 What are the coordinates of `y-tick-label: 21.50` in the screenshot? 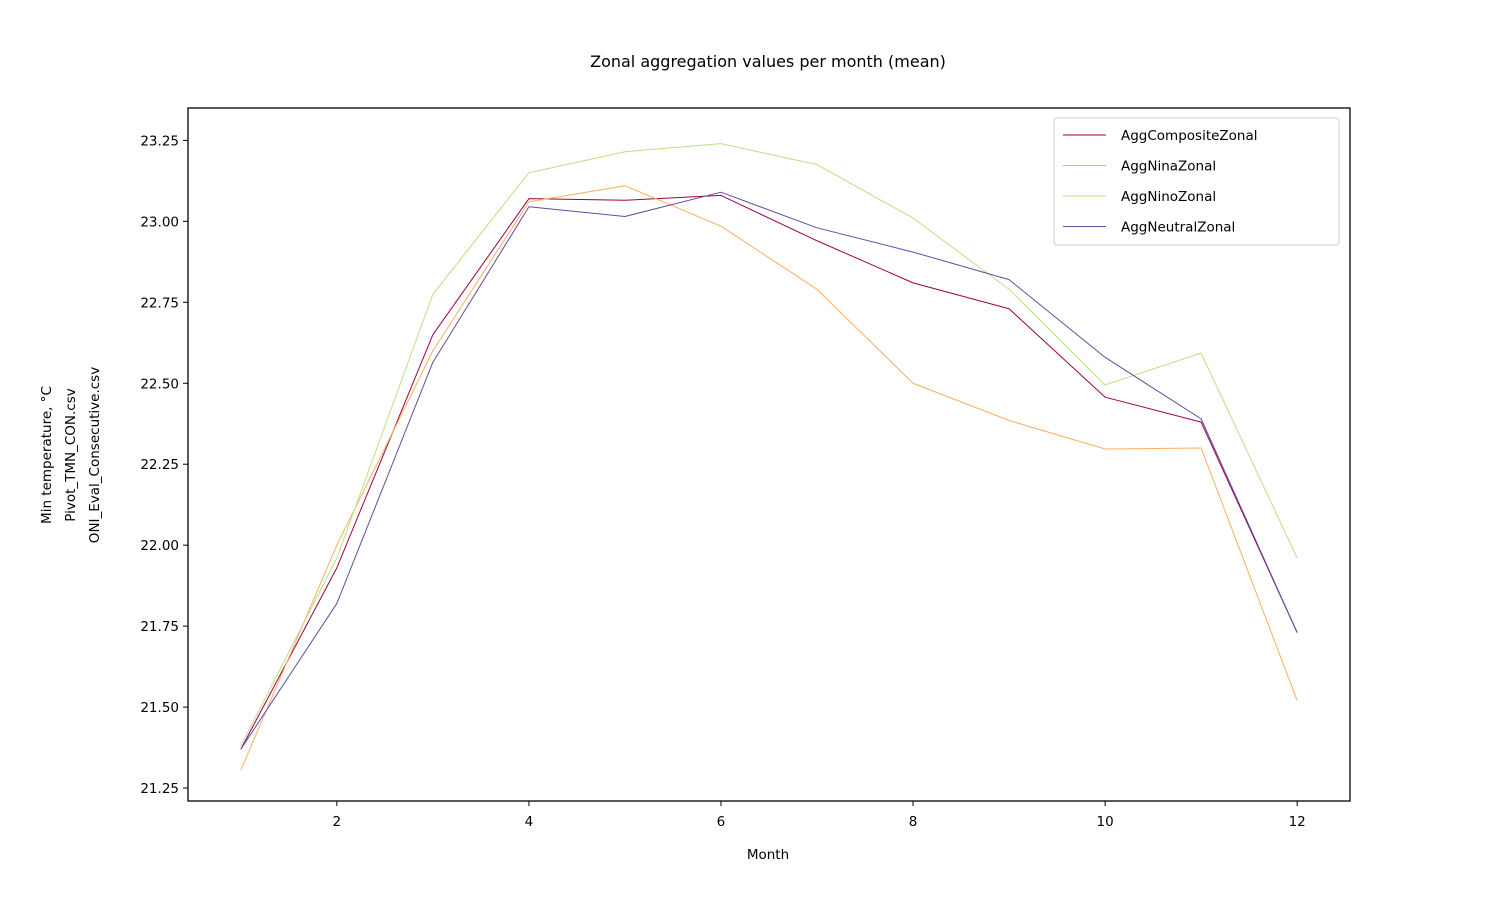 It's located at (159, 708).